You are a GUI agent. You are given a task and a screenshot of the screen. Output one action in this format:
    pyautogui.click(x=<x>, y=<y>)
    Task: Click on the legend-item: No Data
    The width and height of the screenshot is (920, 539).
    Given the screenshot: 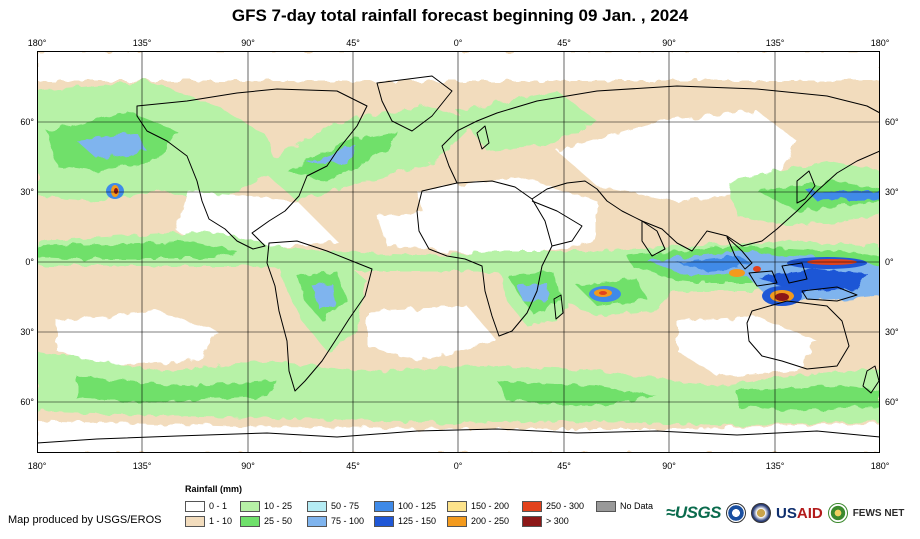 What is the action you would take?
    pyautogui.click(x=624, y=506)
    